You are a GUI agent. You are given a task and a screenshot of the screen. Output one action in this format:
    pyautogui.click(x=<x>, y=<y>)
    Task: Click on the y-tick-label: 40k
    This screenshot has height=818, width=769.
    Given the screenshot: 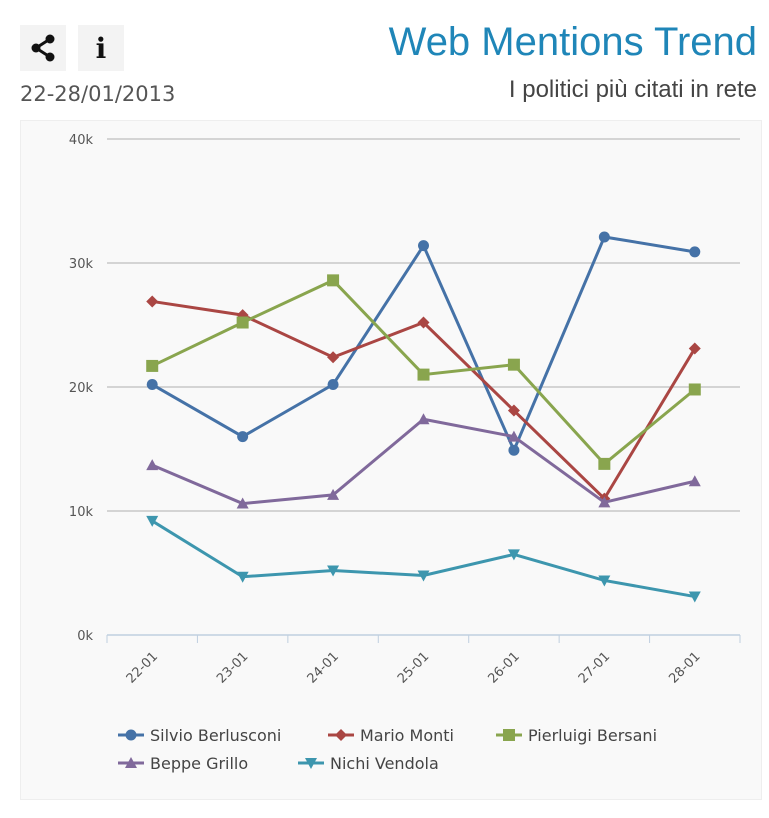 What is the action you would take?
    pyautogui.click(x=81, y=140)
    